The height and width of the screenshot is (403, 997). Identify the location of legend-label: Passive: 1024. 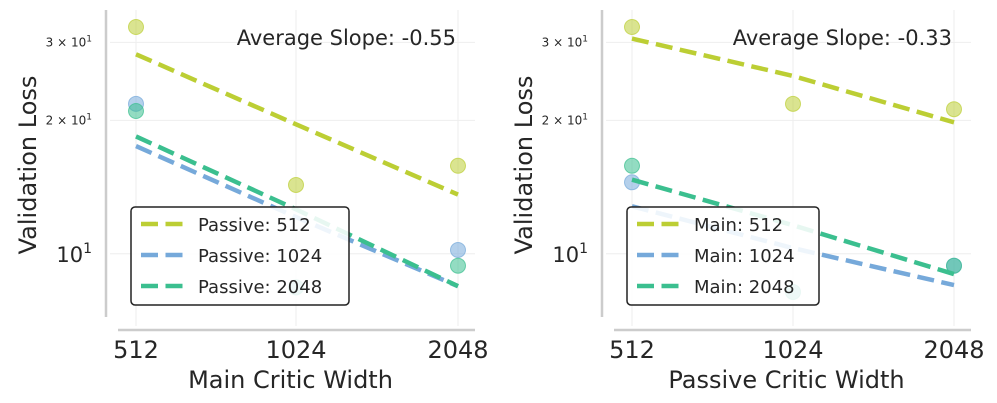
(260, 256).